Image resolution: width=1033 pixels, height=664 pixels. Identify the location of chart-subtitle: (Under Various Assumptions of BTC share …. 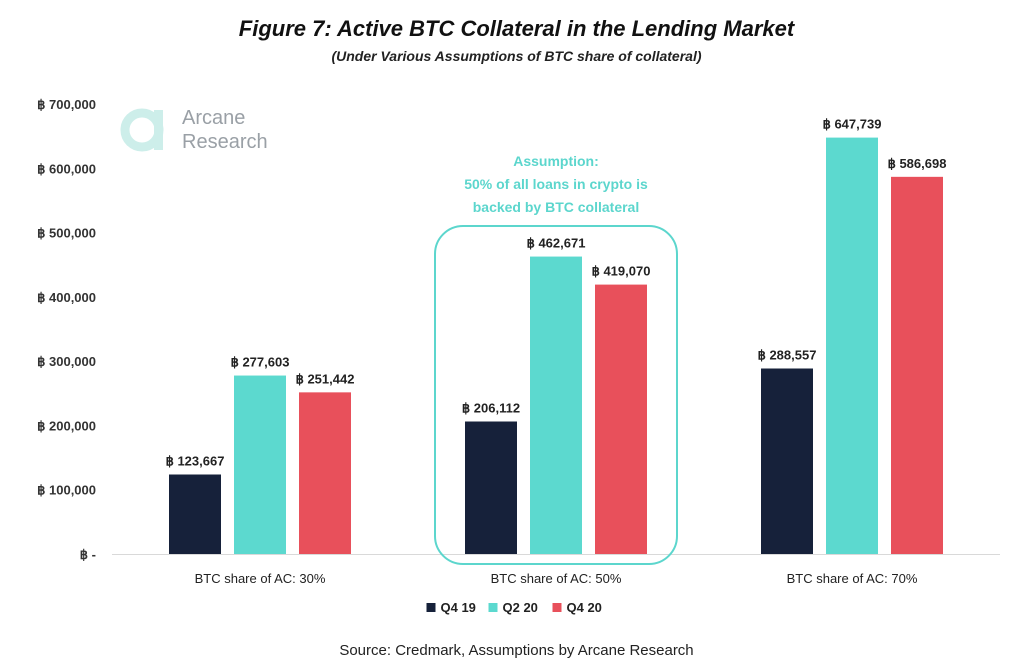
(516, 56).